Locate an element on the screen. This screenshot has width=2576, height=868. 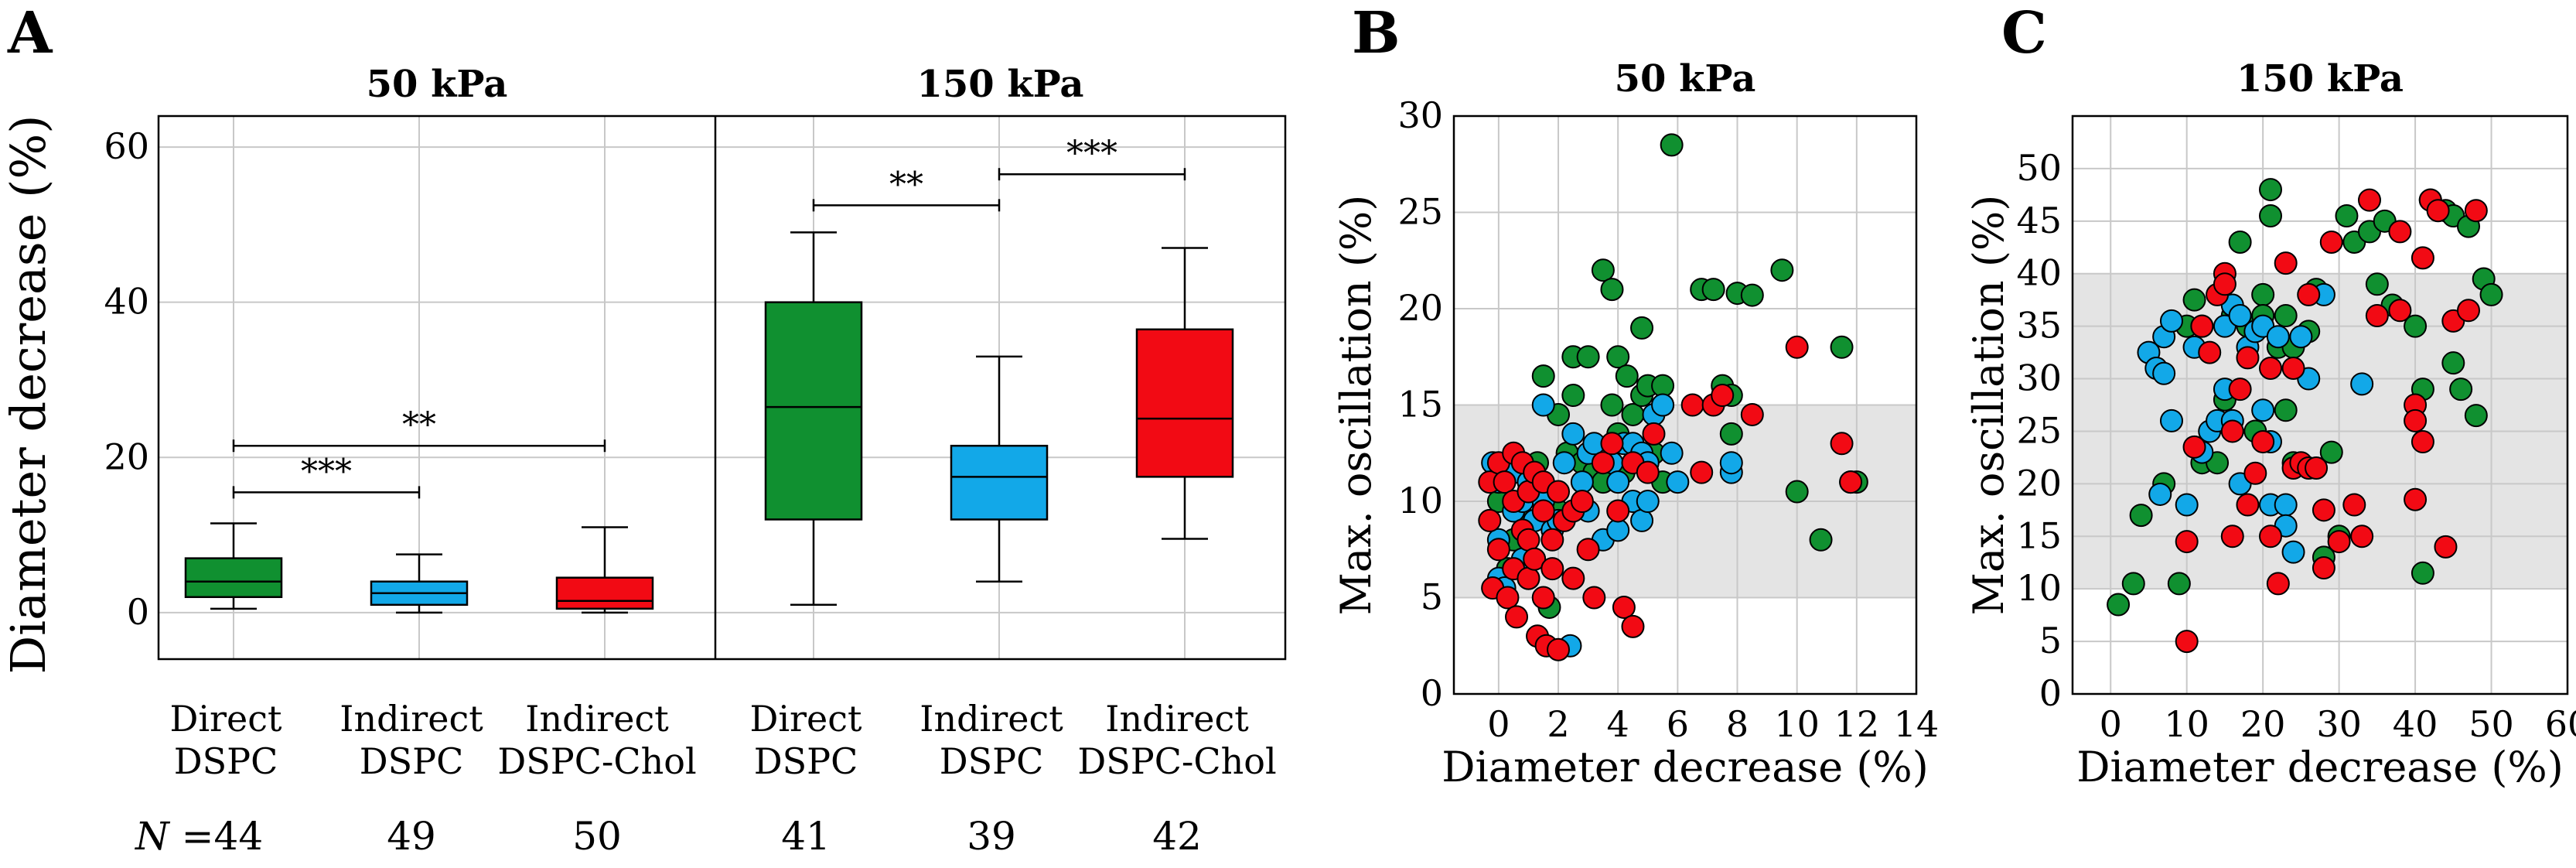
y-tick-label: 15 is located at coordinates (2039, 535).